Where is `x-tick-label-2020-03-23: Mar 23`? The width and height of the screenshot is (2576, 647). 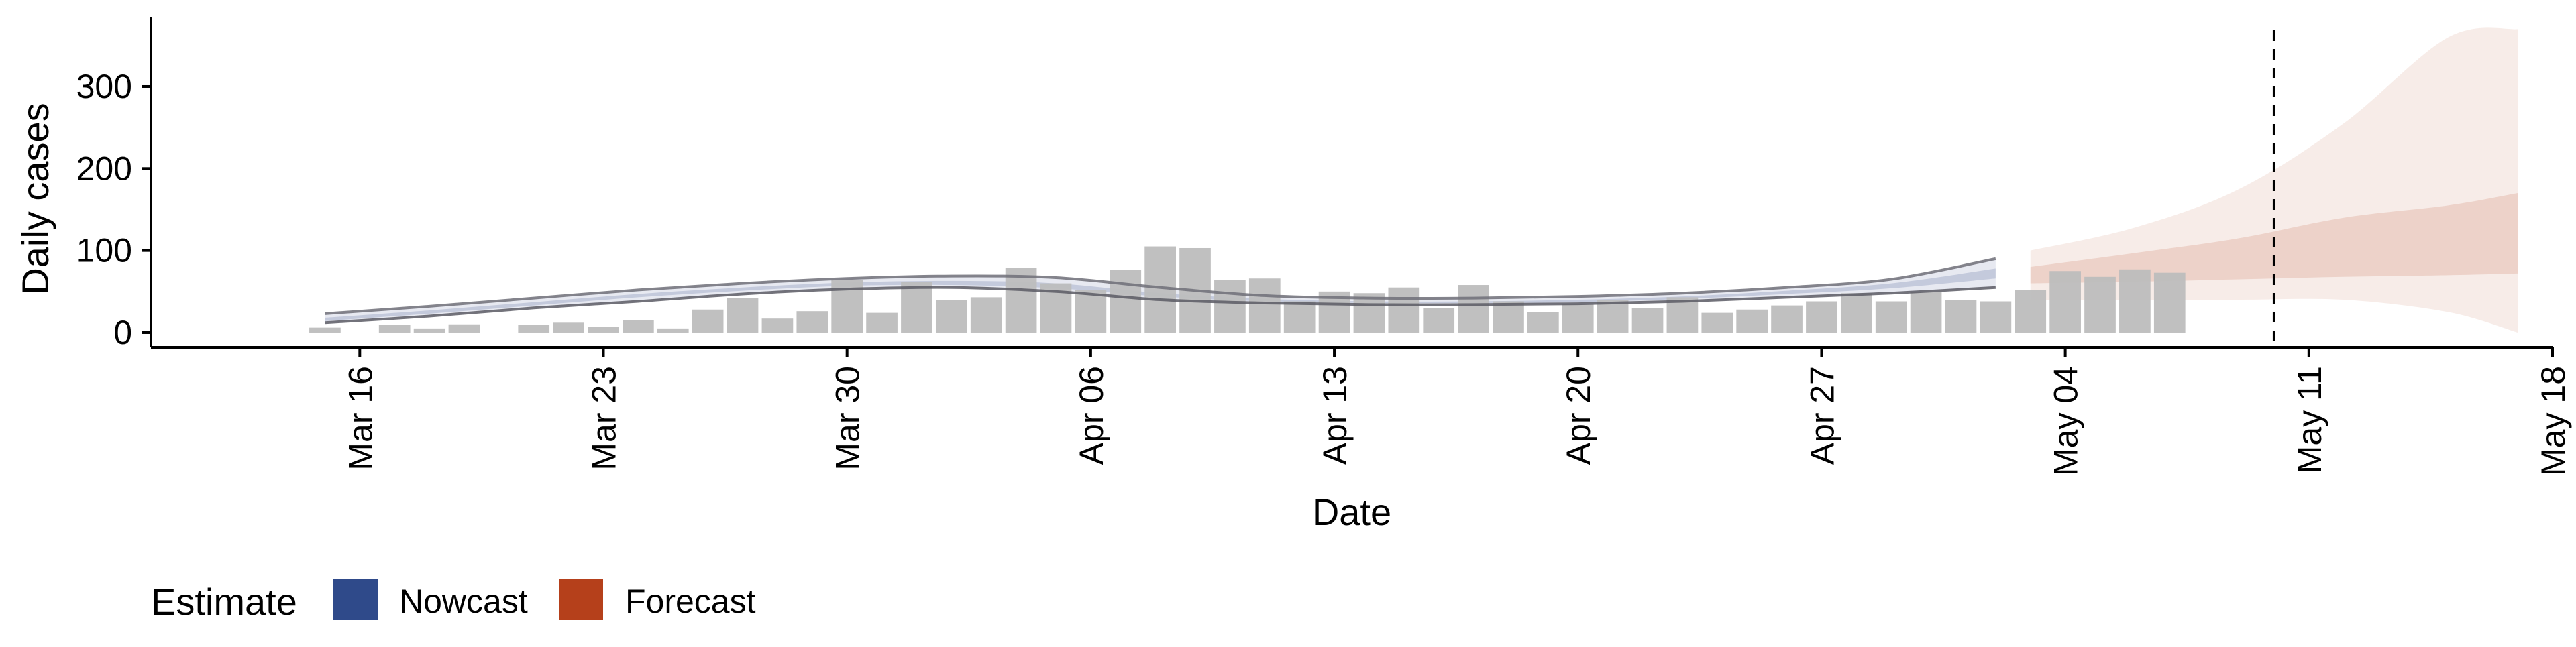
x-tick-label-2020-03-23: Mar 23 is located at coordinates (604, 418).